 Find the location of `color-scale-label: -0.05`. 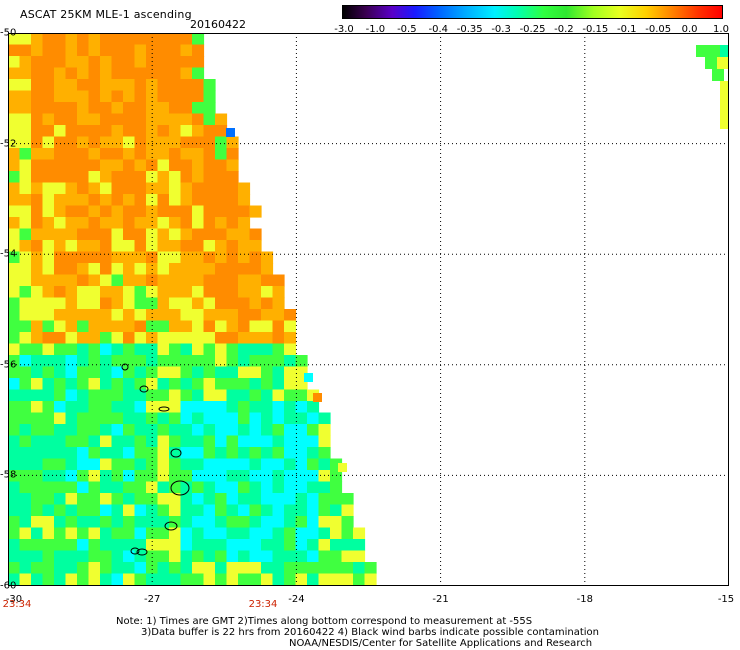

color-scale-label: -0.05 is located at coordinates (658, 29).